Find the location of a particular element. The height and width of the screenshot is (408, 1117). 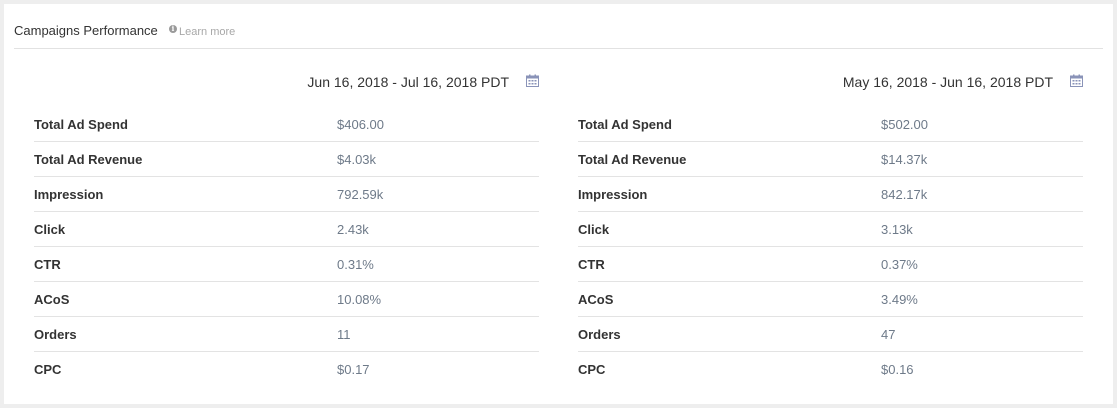

learn-more-link: Learn more is located at coordinates (207, 32).